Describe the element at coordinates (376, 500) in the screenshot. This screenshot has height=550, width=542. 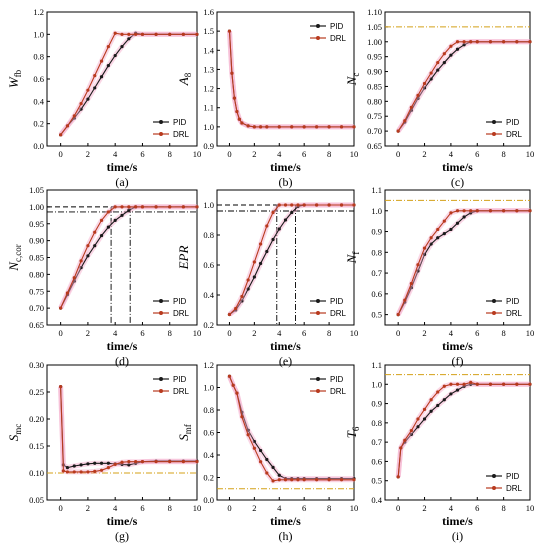
I see `y-tick-label: 0.4` at that location.